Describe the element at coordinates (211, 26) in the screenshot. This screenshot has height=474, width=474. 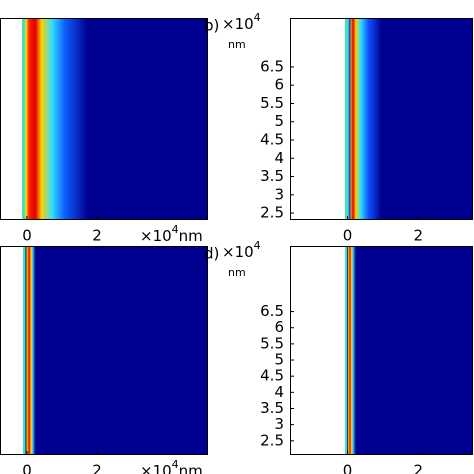
I see `panel-label: b)` at that location.